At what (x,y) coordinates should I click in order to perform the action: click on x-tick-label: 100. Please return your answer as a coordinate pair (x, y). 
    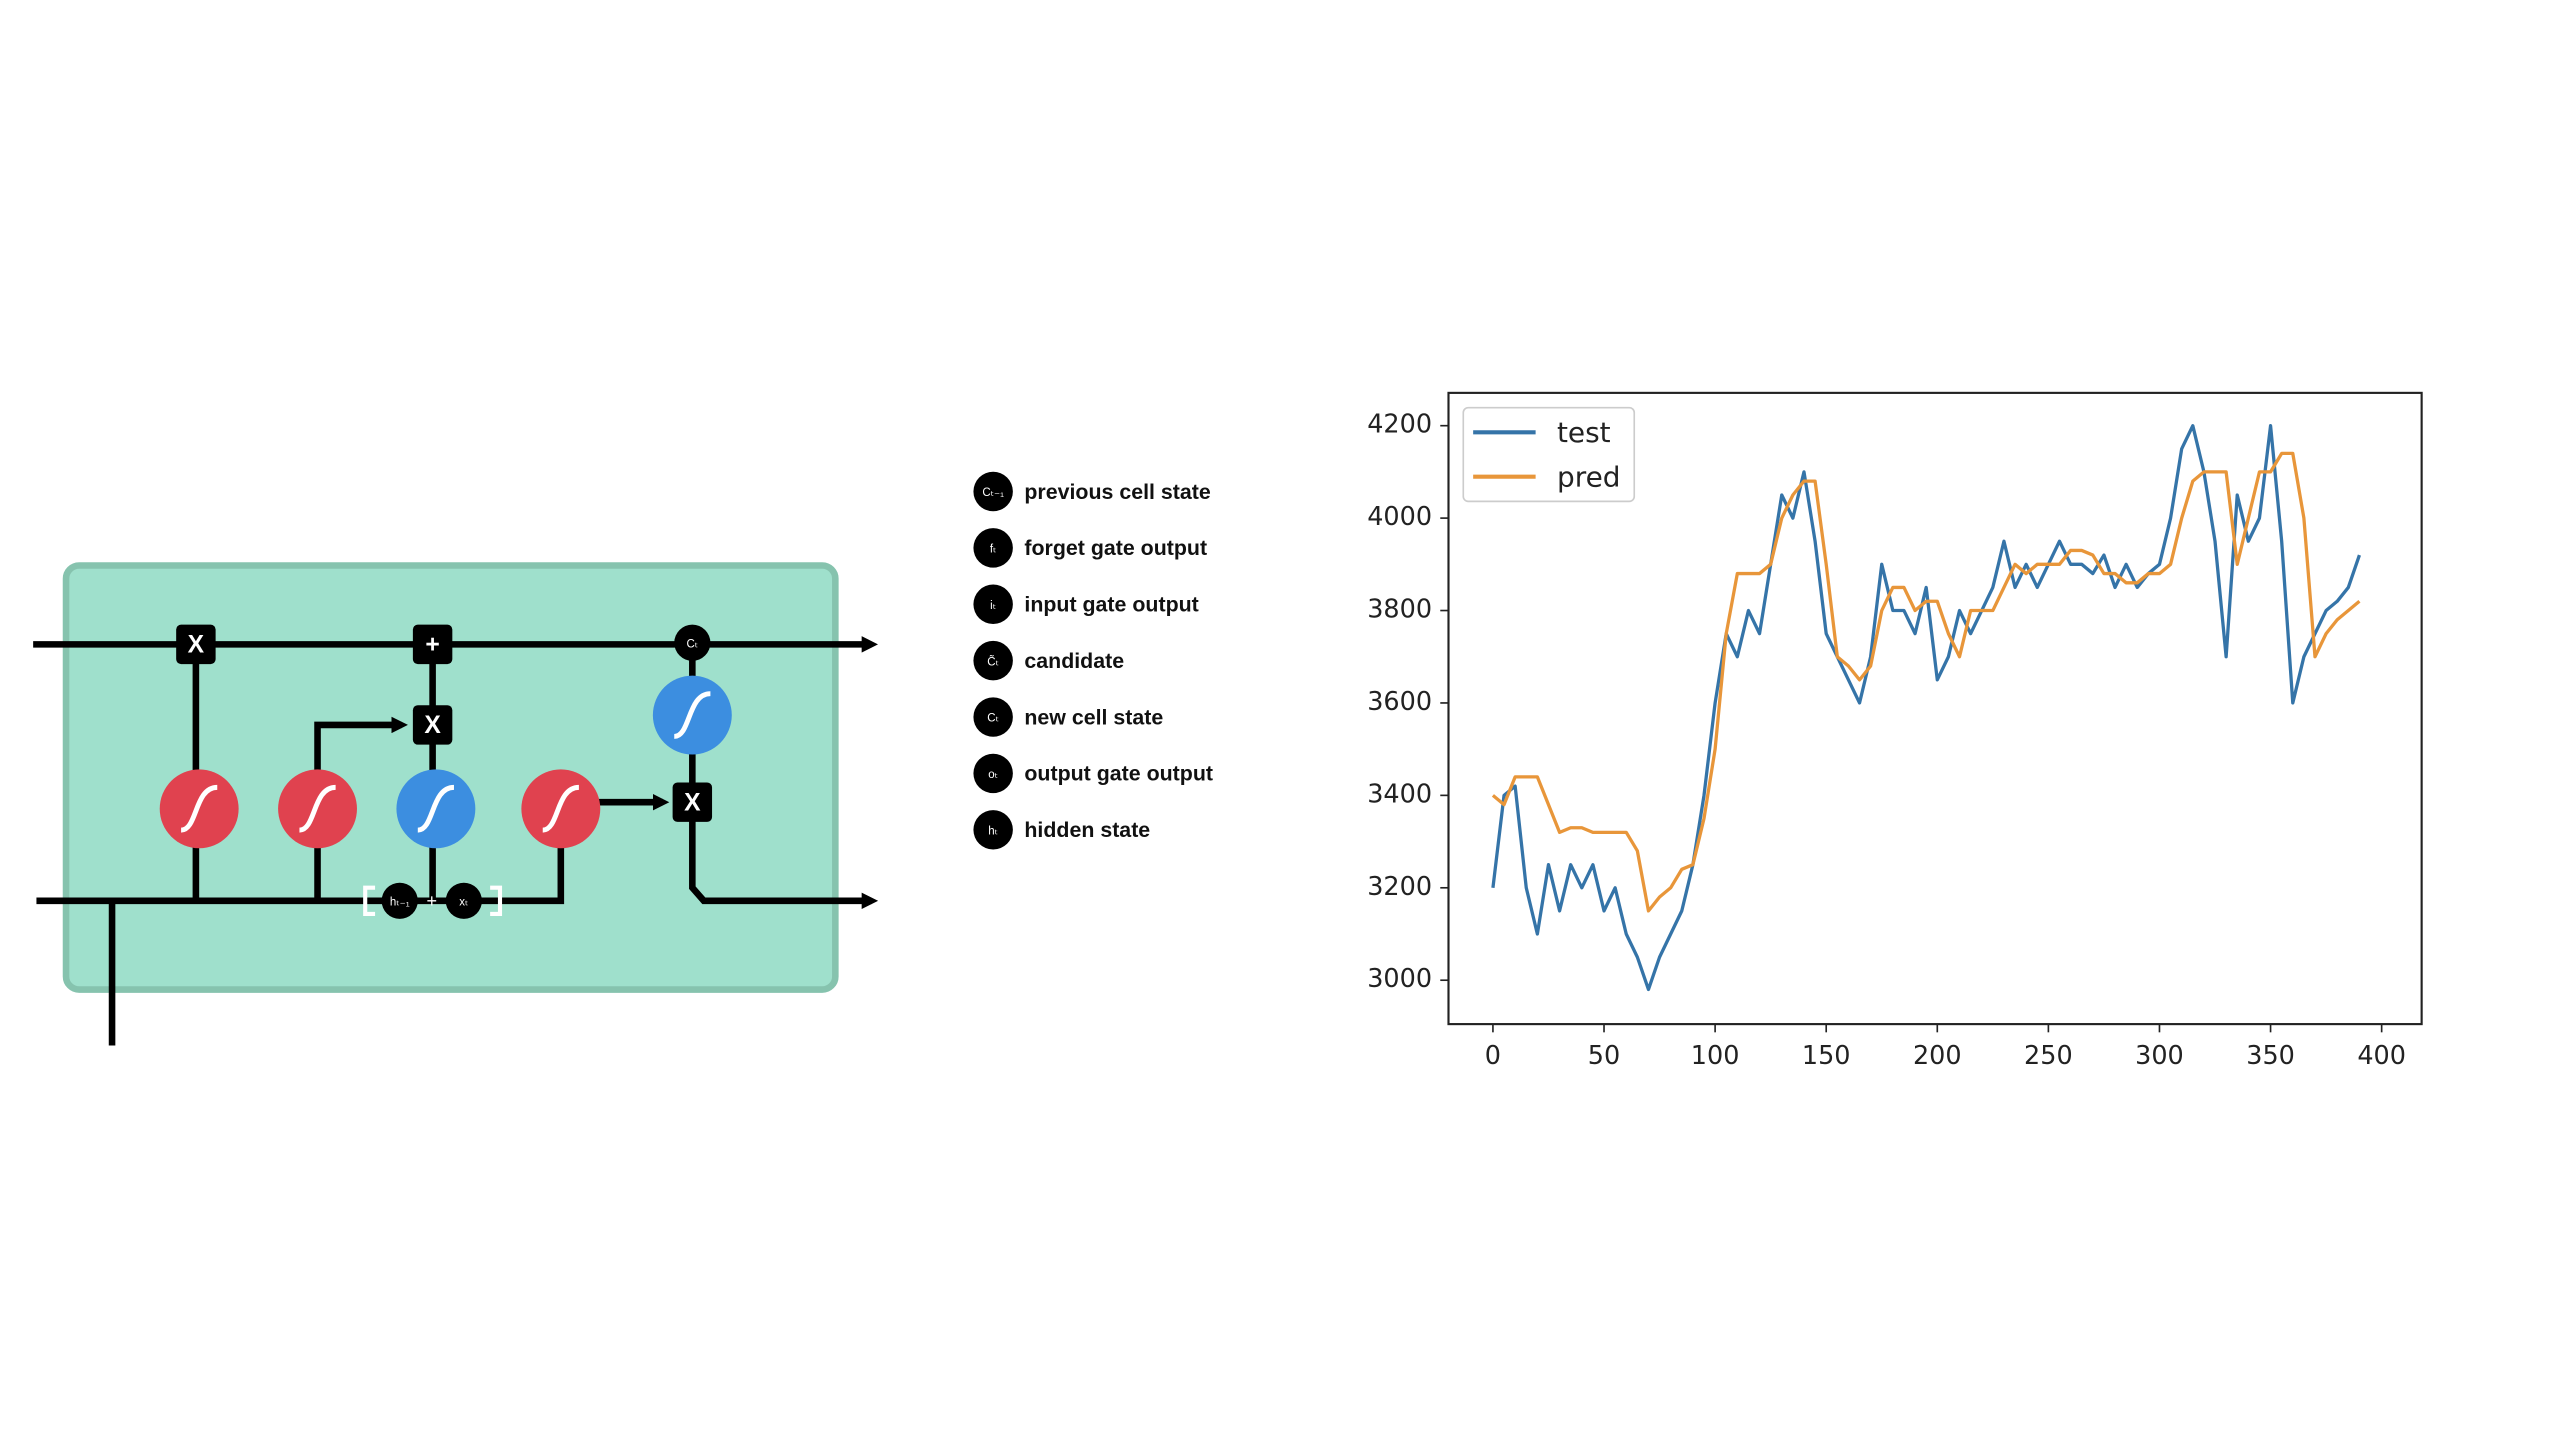
    Looking at the image, I should click on (1715, 1056).